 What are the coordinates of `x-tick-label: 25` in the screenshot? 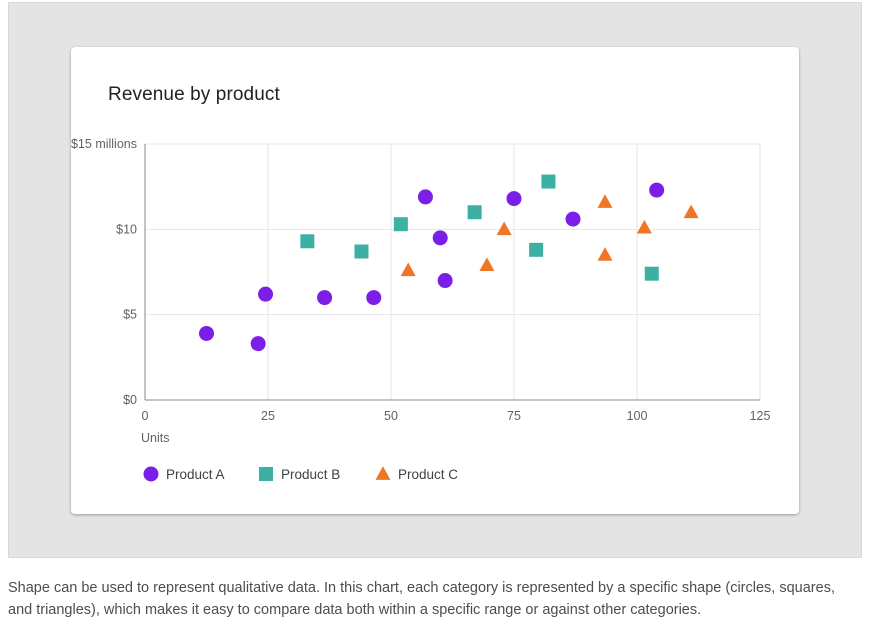 It's located at (268, 416).